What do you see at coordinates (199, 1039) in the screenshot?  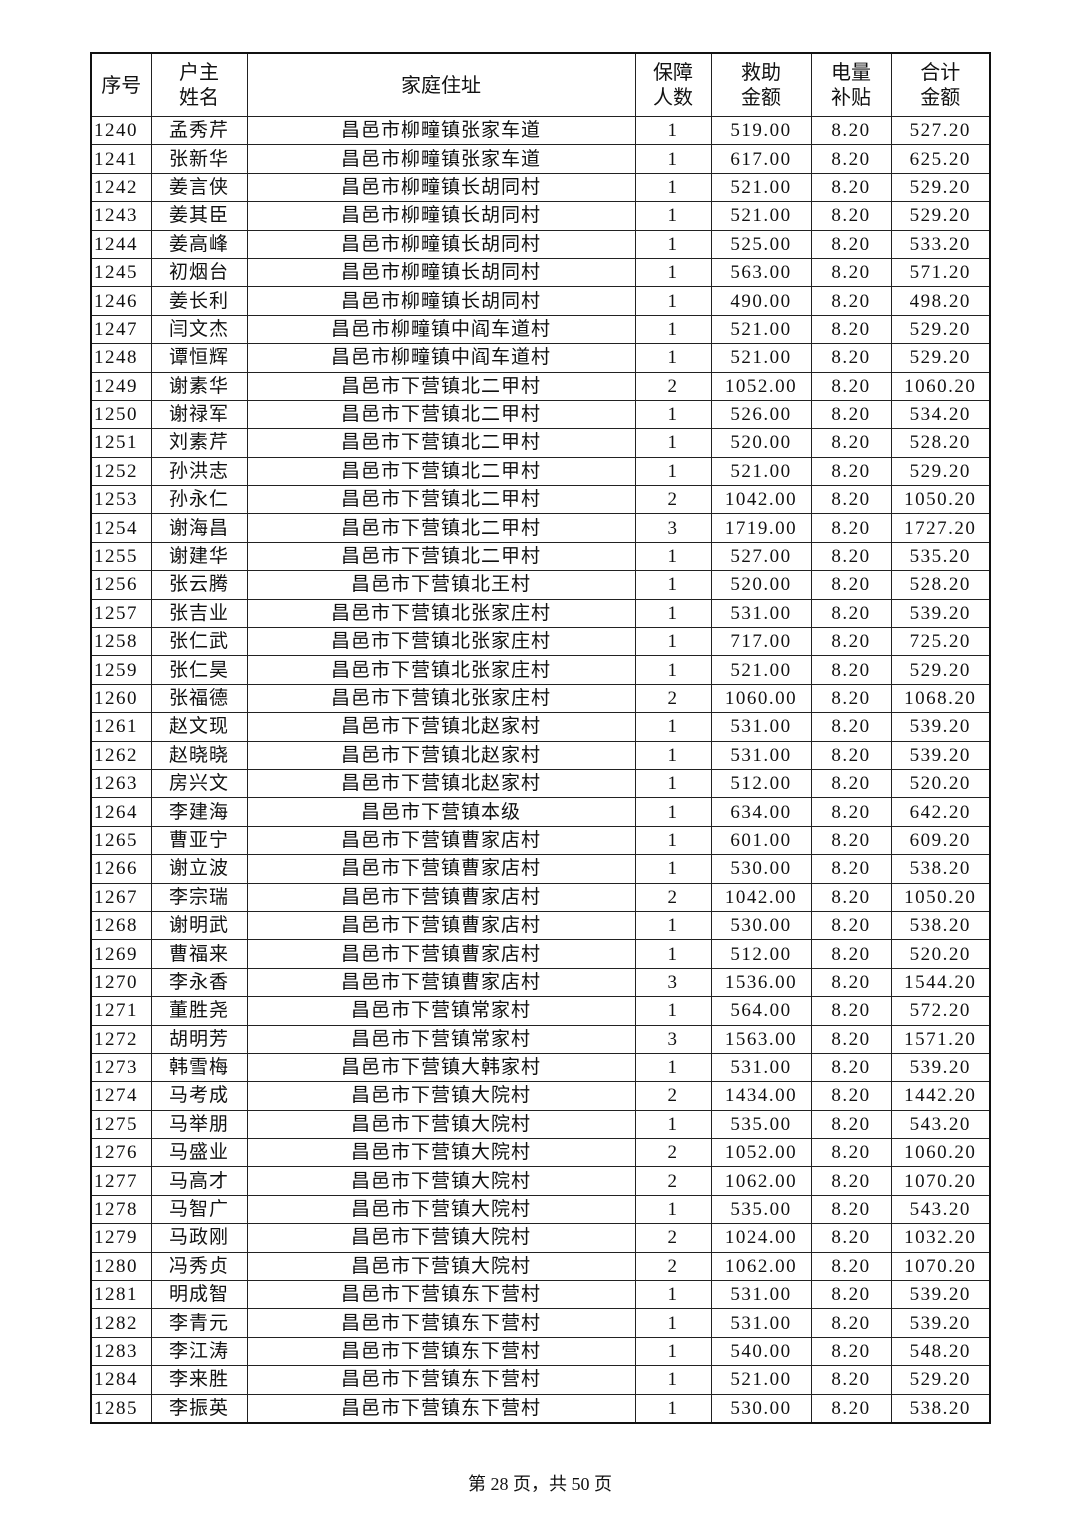 I see `cell-name: 胡明芳` at bounding box center [199, 1039].